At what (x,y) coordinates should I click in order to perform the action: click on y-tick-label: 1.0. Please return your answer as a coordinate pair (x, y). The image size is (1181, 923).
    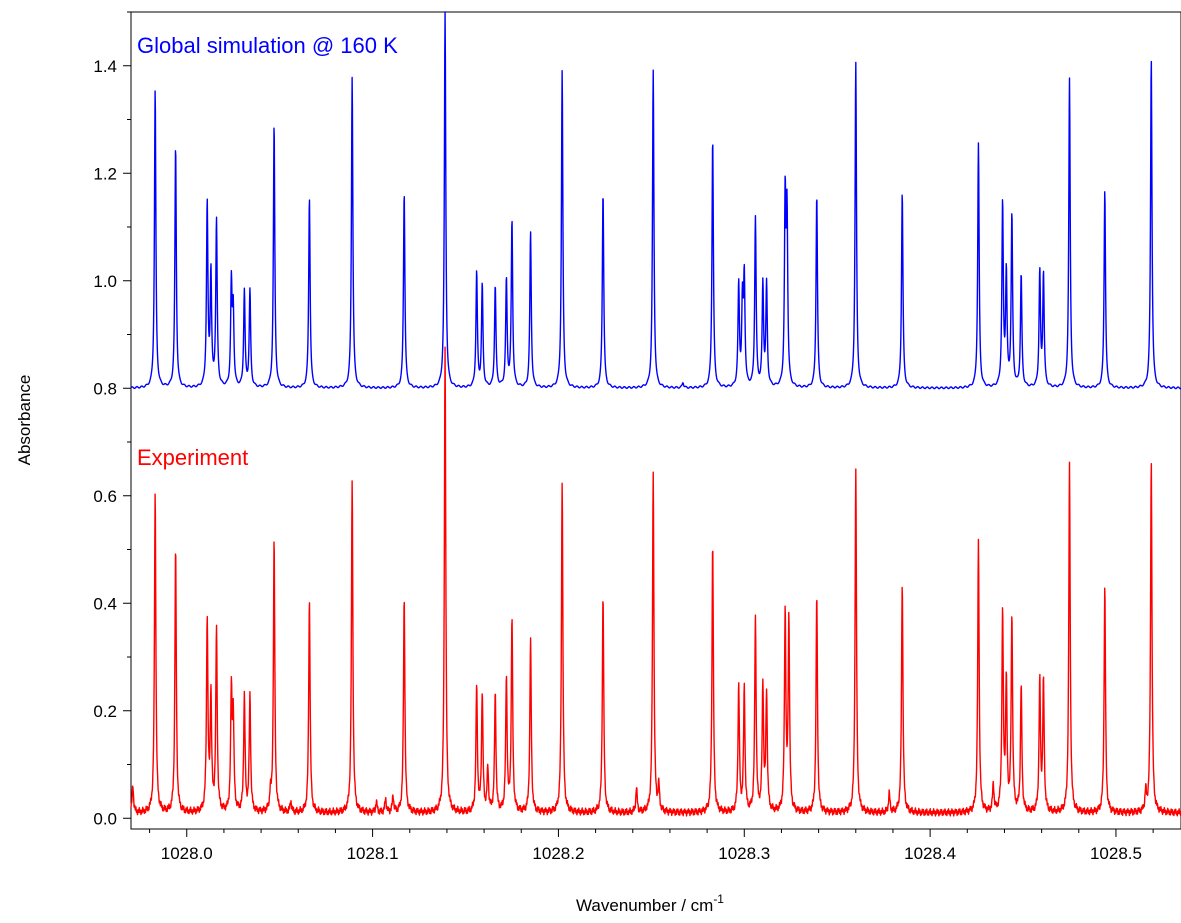
    Looking at the image, I should click on (105, 281).